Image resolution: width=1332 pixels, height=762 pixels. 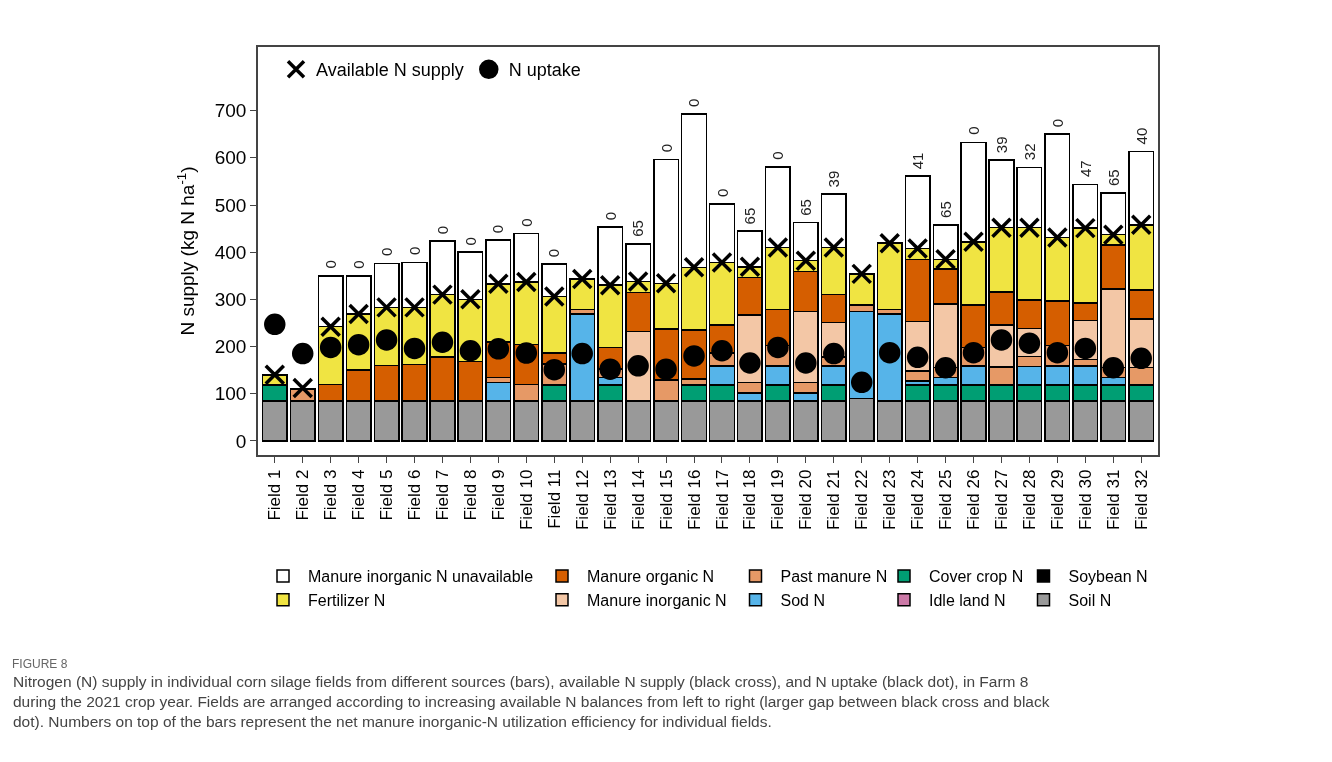 What do you see at coordinates (230, 252) in the screenshot?
I see `y-tick-label: 400` at bounding box center [230, 252].